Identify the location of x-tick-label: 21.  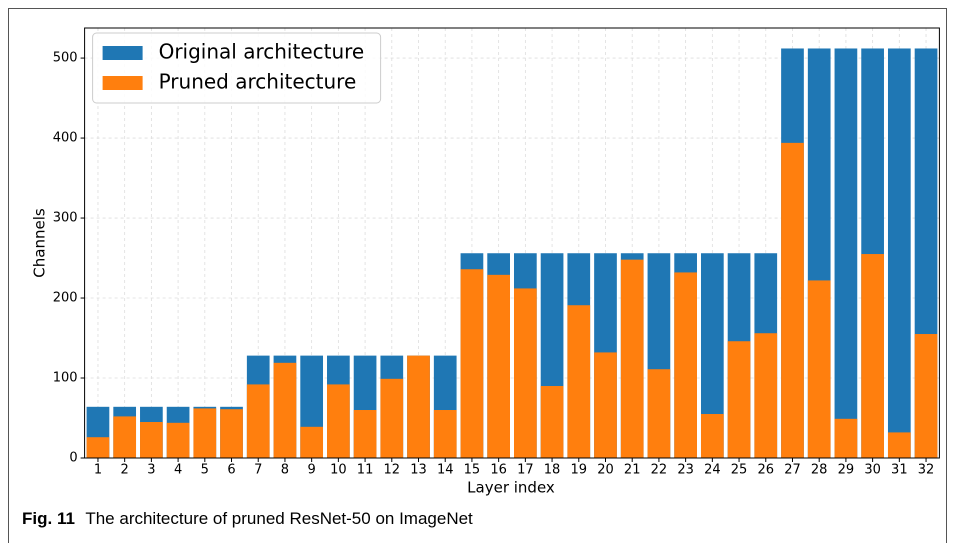
(632, 470).